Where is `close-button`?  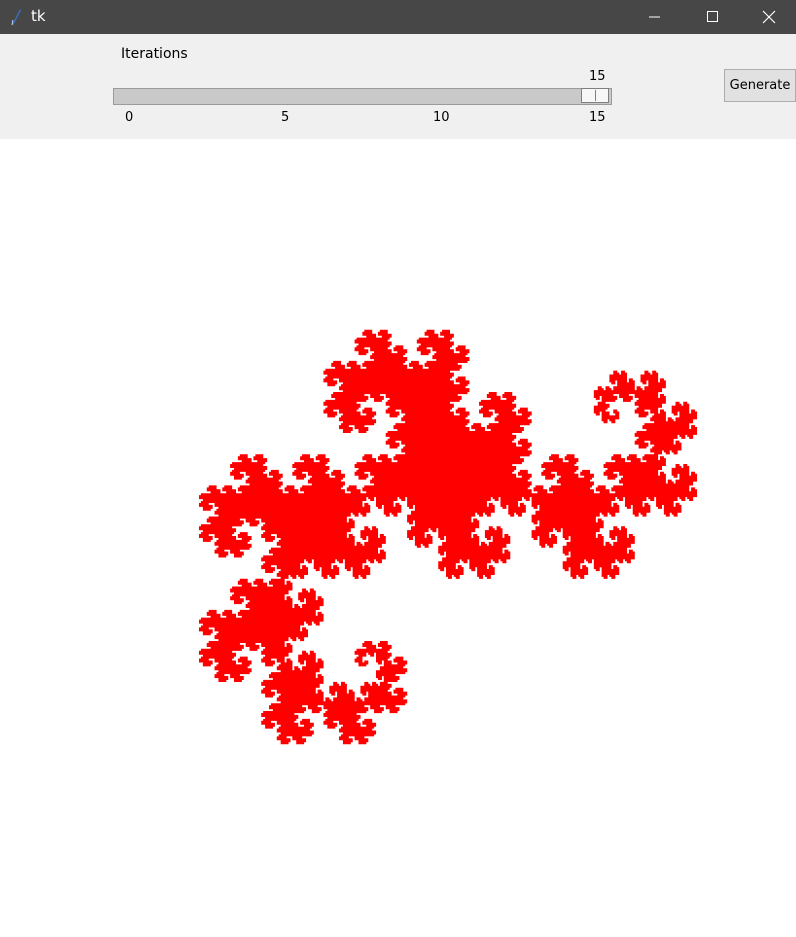 close-button is located at coordinates (769, 17).